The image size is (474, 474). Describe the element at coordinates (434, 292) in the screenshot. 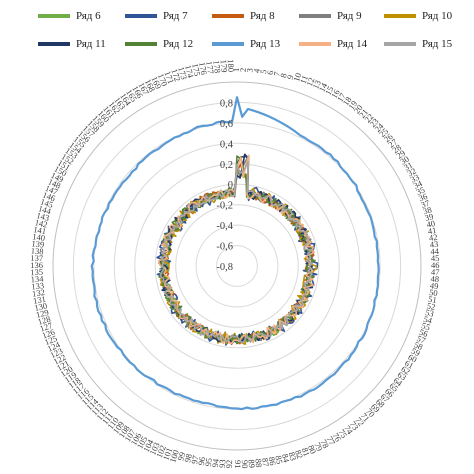

I see `angular-label: 50` at that location.